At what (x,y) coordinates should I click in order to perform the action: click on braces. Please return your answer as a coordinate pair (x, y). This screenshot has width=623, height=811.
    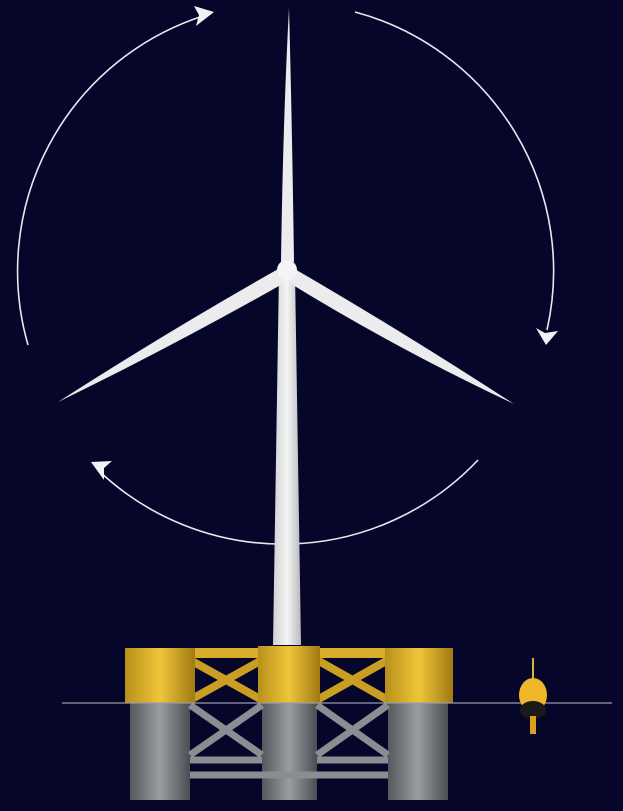
    Looking at the image, I should click on (289, 740).